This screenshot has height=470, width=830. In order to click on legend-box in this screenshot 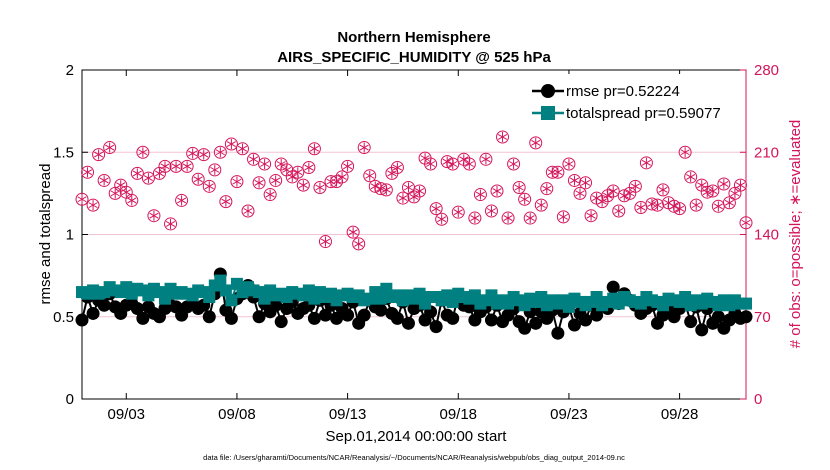, I will do `click(635, 100)`.